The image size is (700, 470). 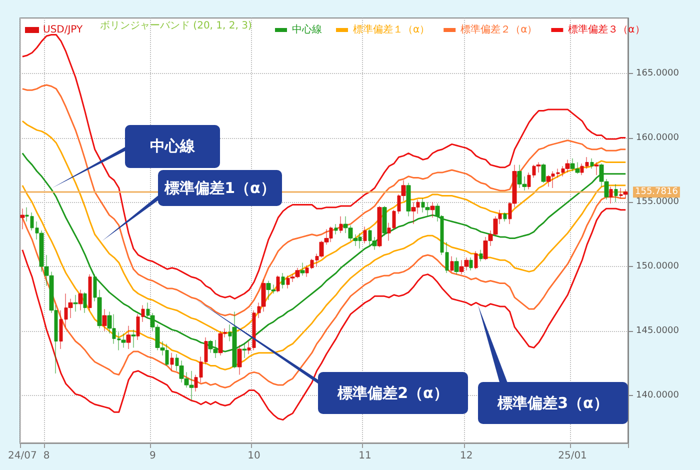 I want to click on annotation: 標準偏差1（α）, so click(x=220, y=188).